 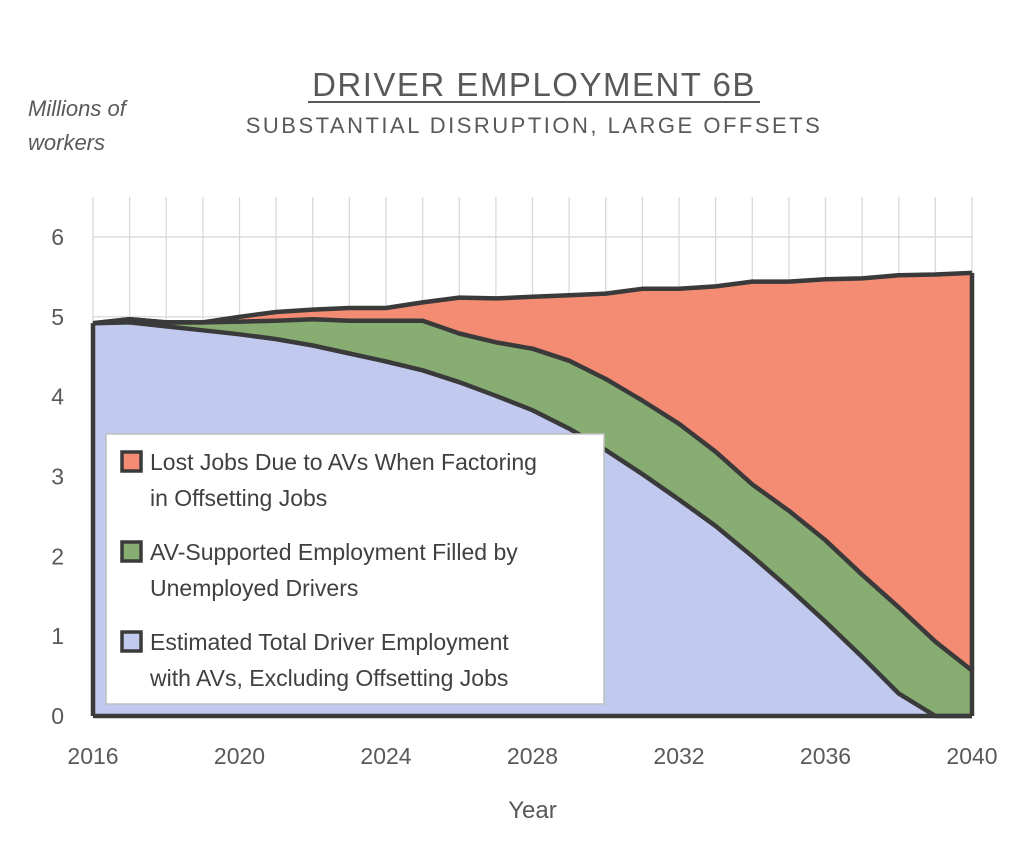 I want to click on x-tick-label: 2028, so click(x=532, y=756).